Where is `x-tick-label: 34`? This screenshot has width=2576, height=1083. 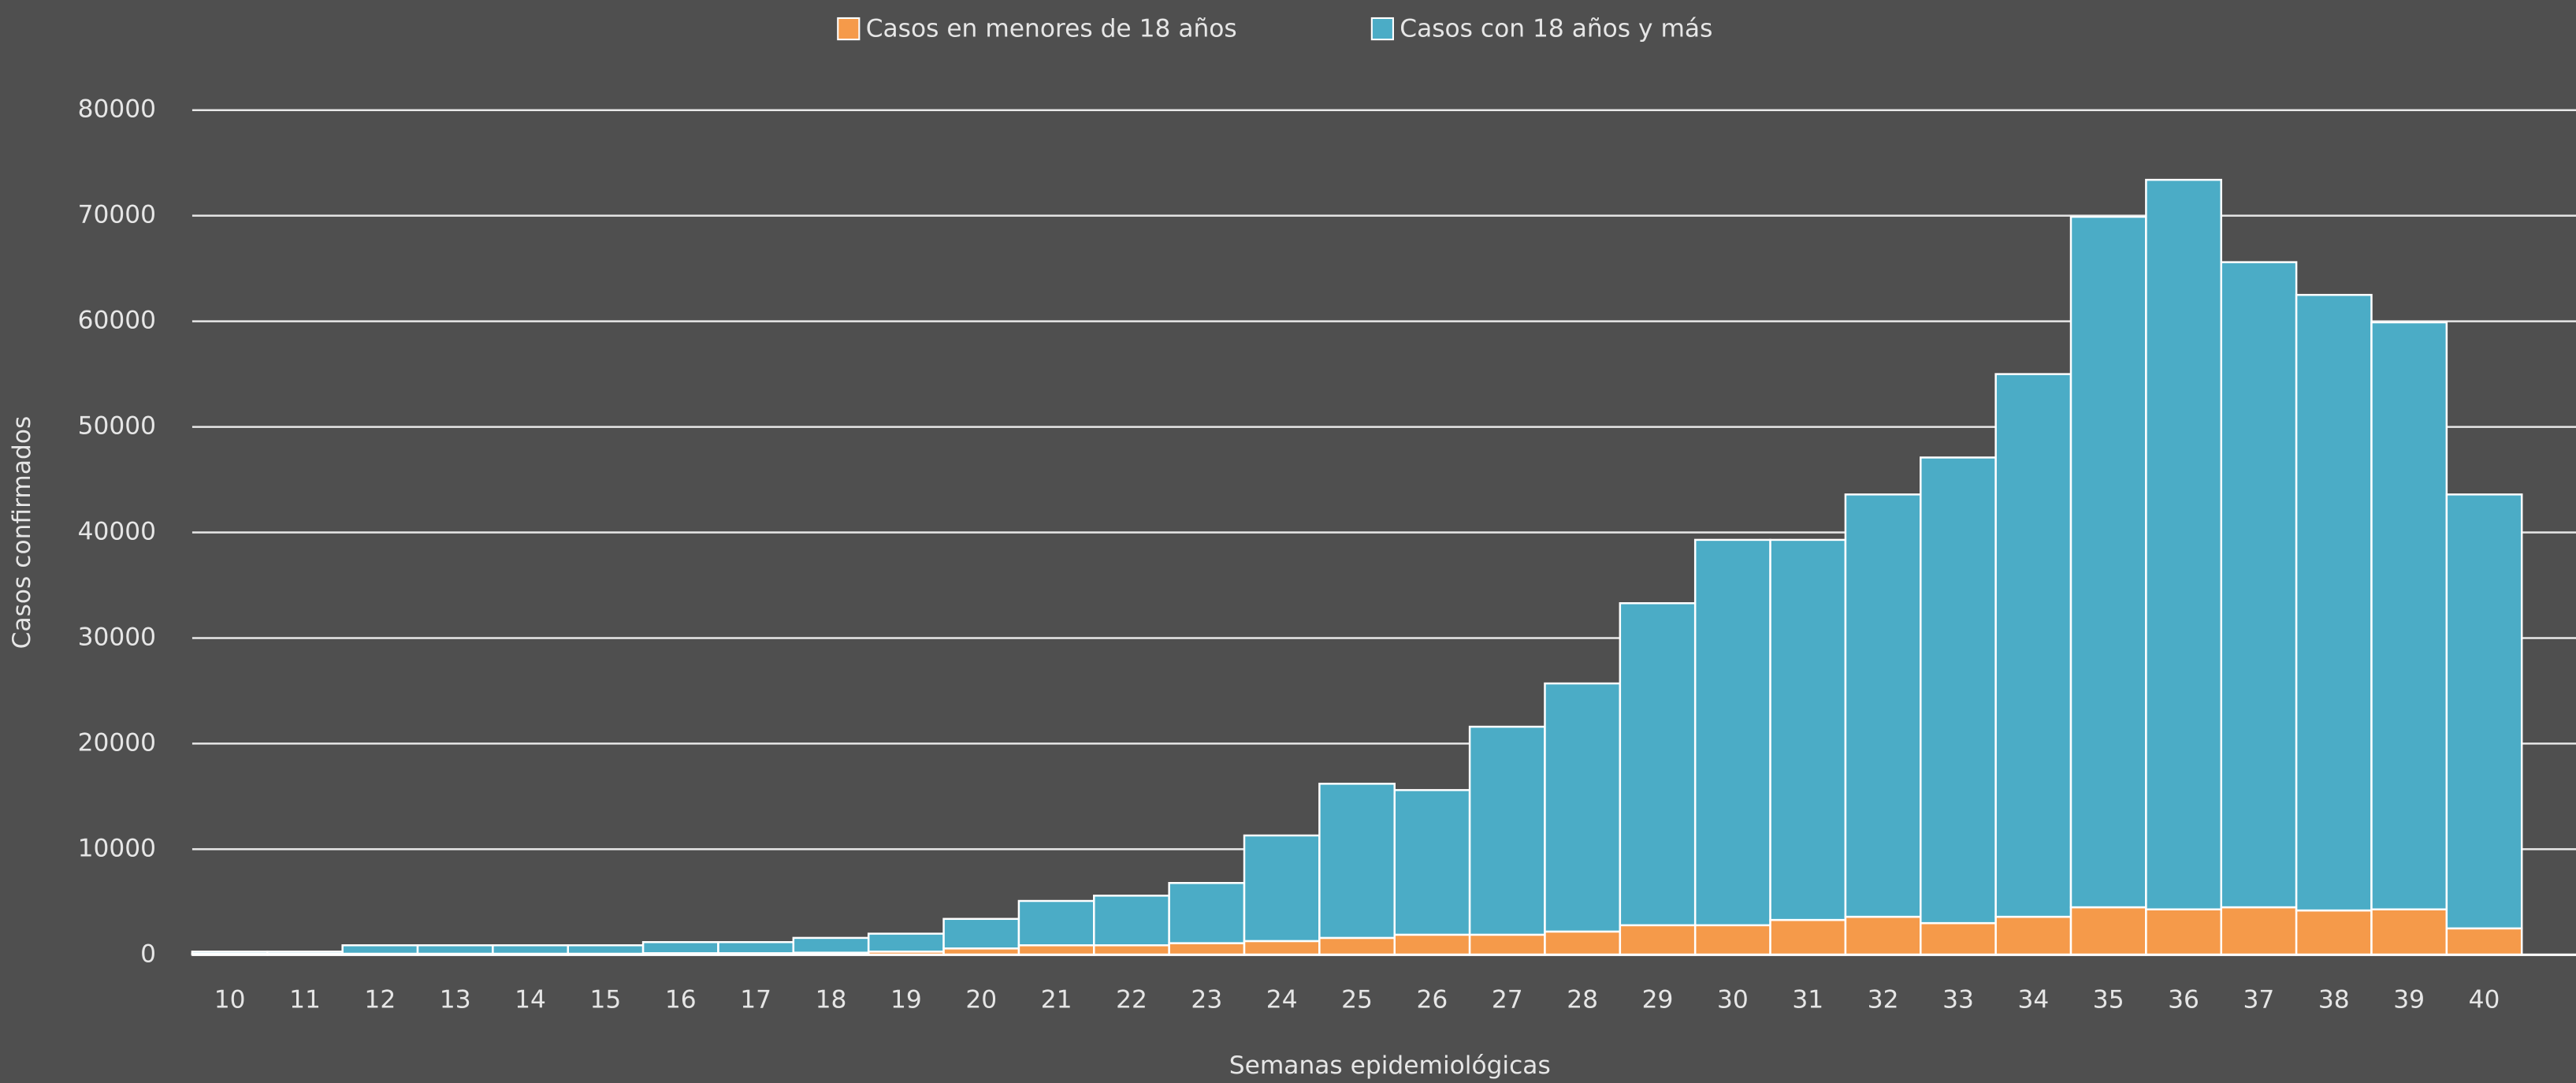
x-tick-label: 34 is located at coordinates (2033, 1000).